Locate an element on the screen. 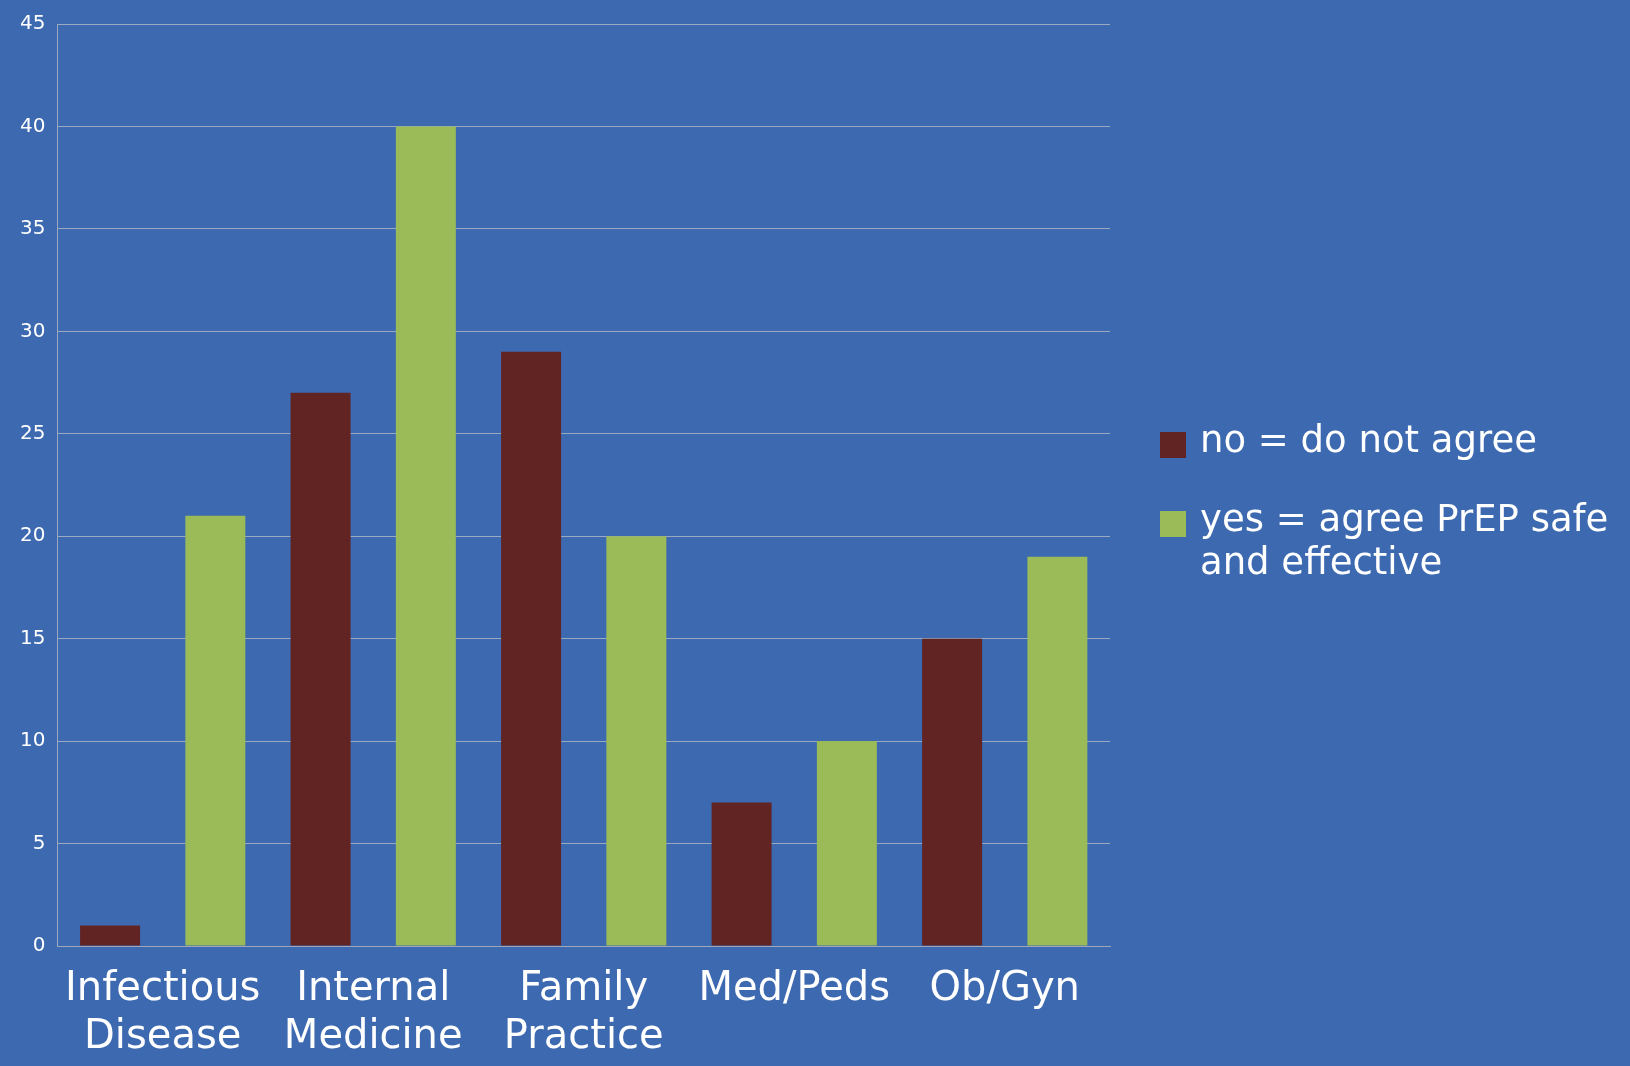  y-tick-label: 45 is located at coordinates (33, 22).